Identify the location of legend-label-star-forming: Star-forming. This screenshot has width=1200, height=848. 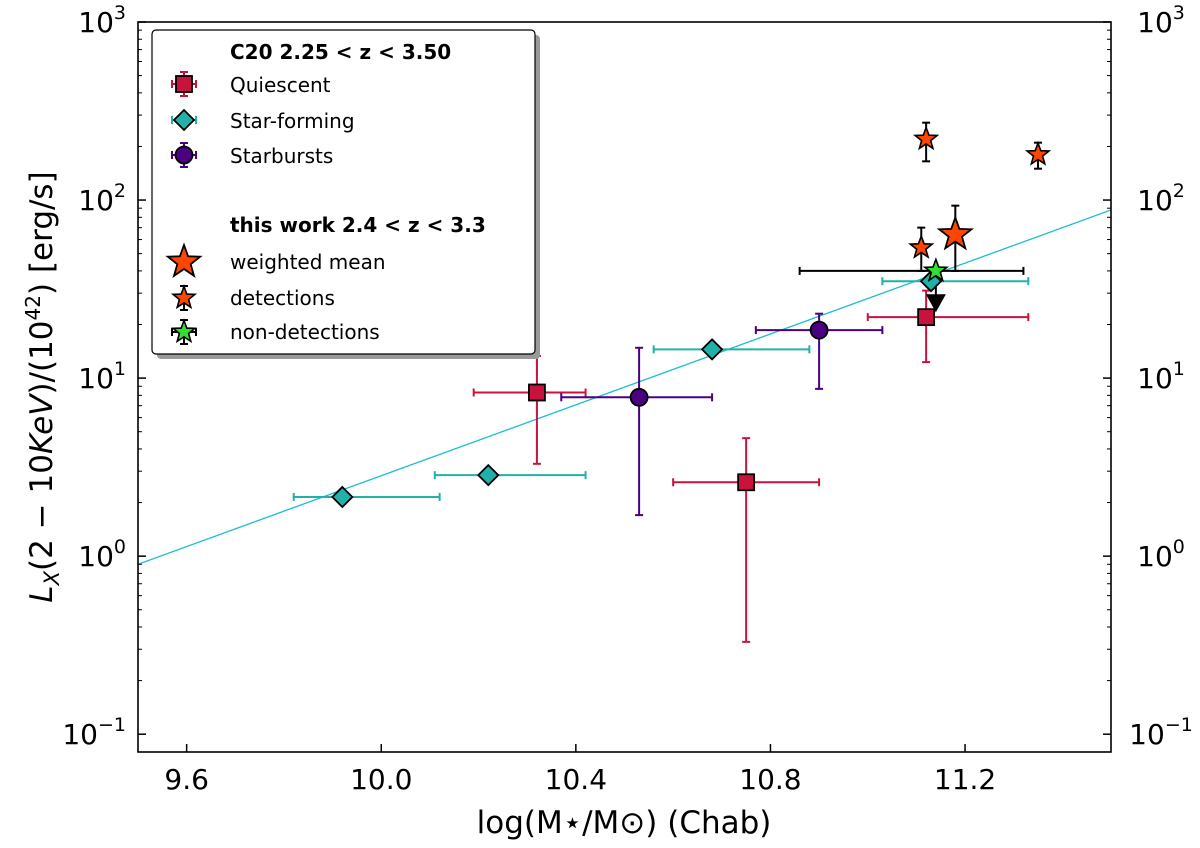
(292, 121).